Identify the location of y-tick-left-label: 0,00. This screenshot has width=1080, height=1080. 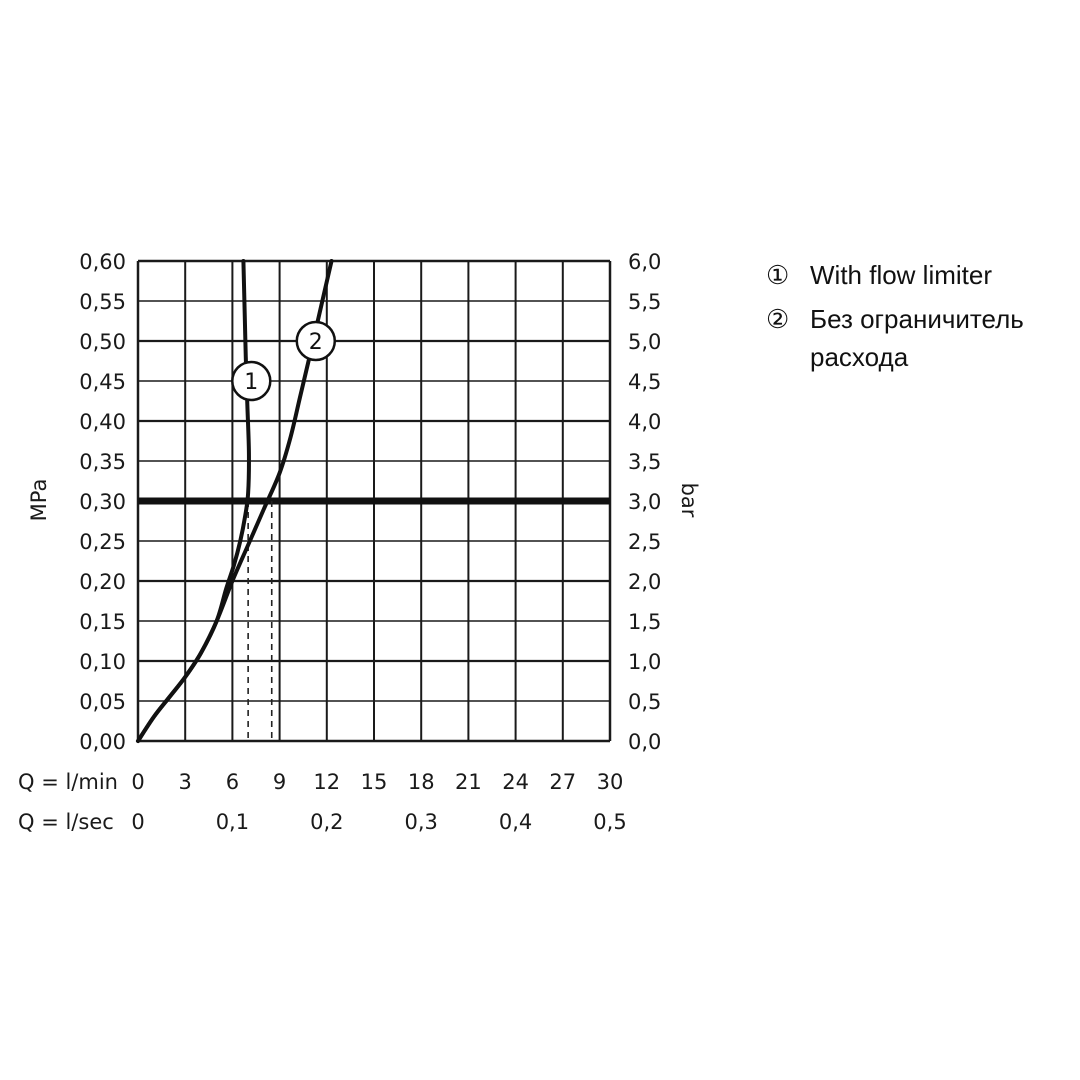
(102, 742).